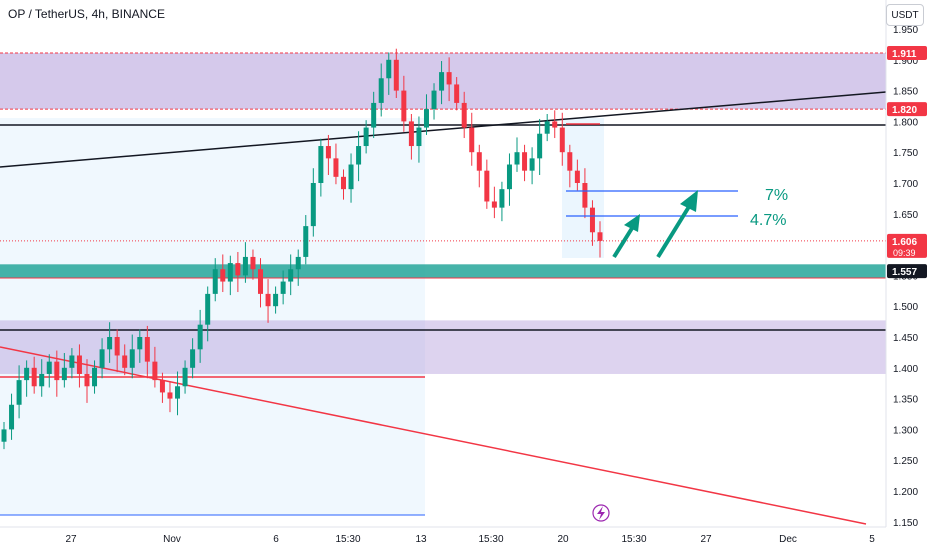 This screenshot has height=550, width=932. I want to click on price-tick-label: 1.500, so click(905, 307).